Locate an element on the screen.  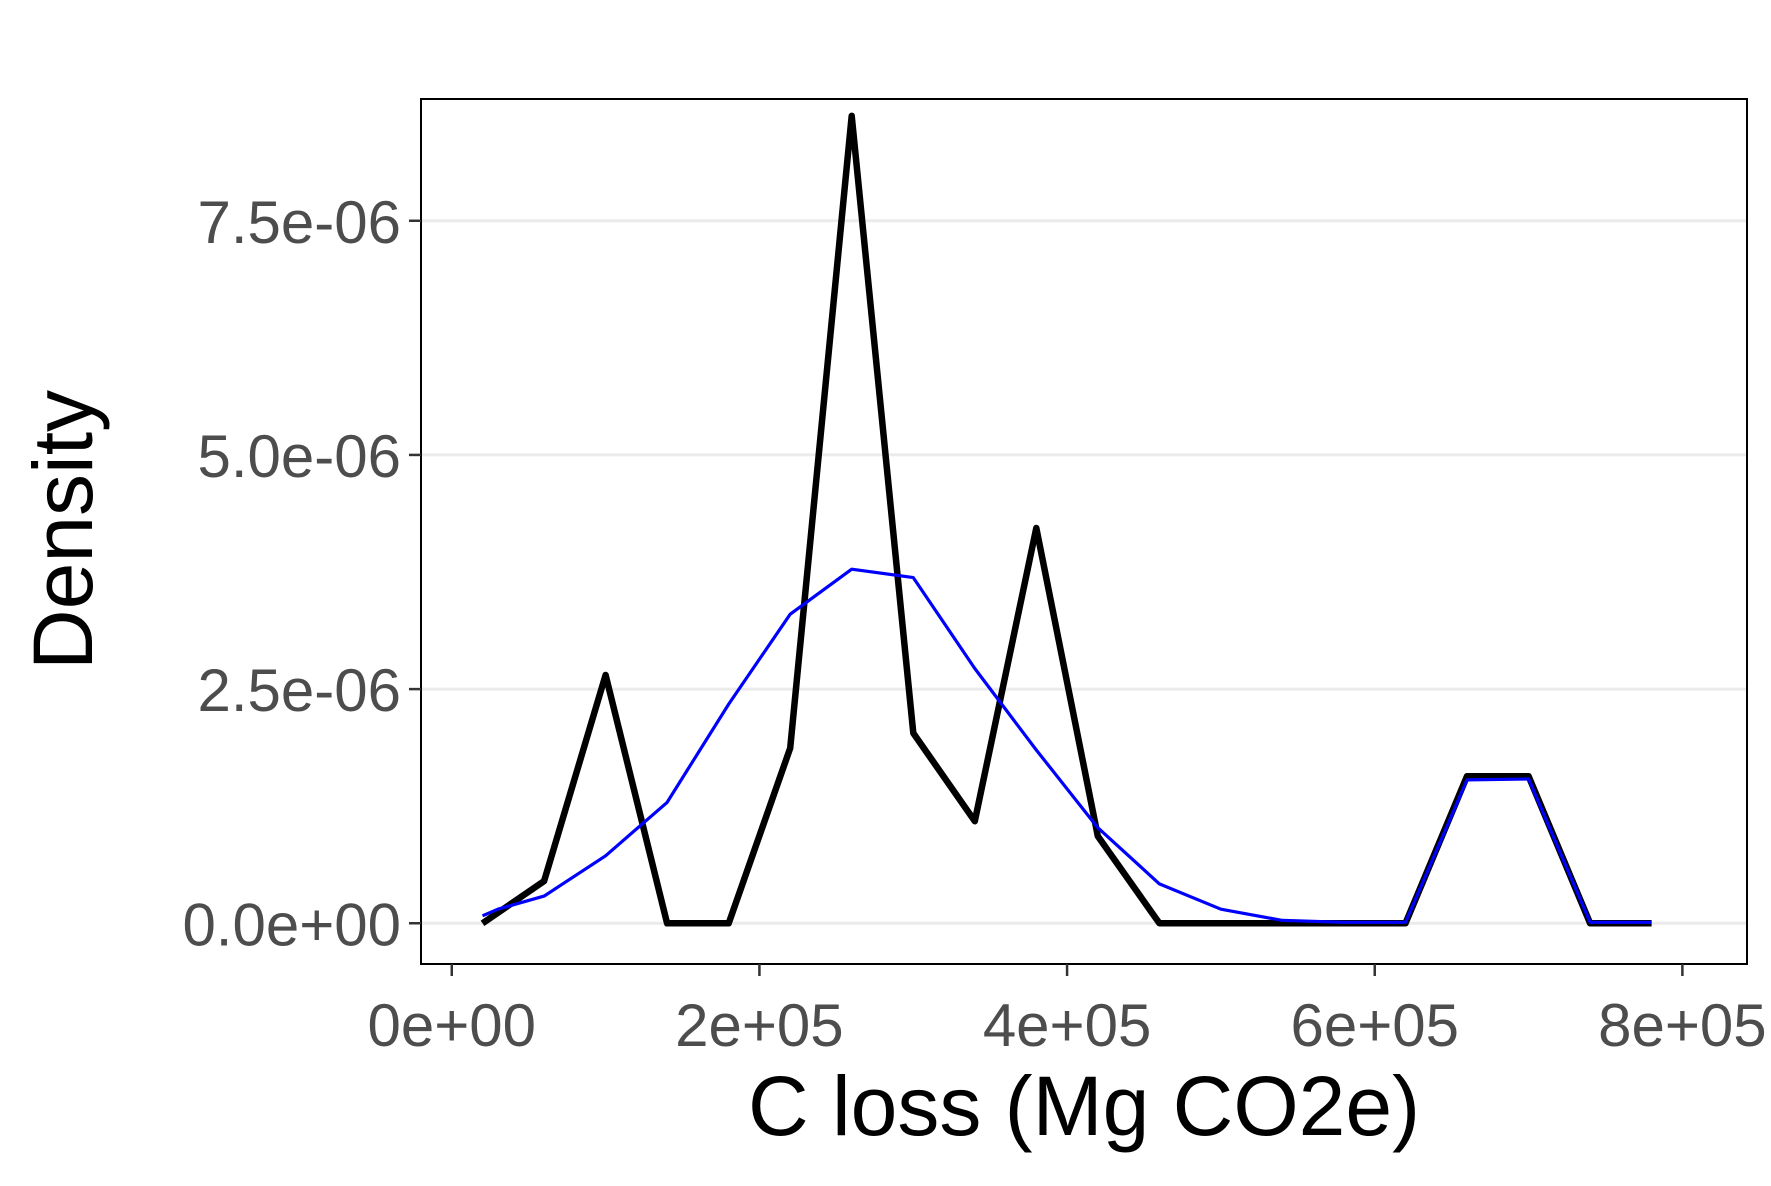
x-tick-label: 2e+05 is located at coordinates (759, 1025).